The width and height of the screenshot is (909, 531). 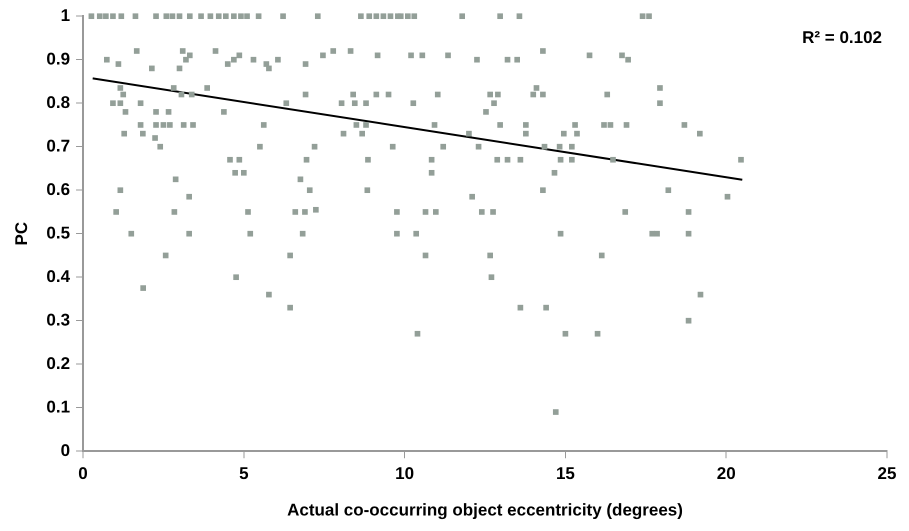 I want to click on y-tick-label: 0.7, so click(x=58, y=146).